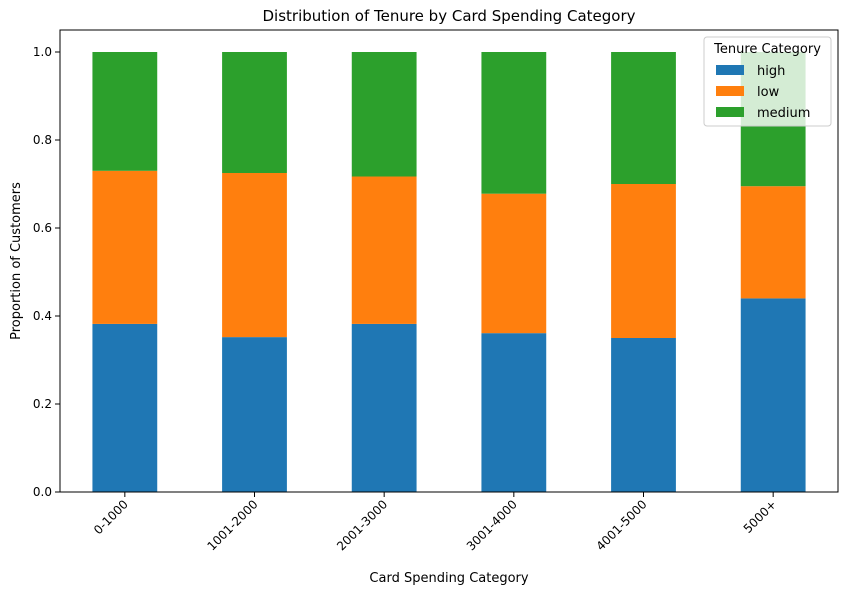 Image resolution: width=846 pixels, height=595 pixels. Describe the element at coordinates (42, 404) in the screenshot. I see `y-tick-label: 0.2` at that location.